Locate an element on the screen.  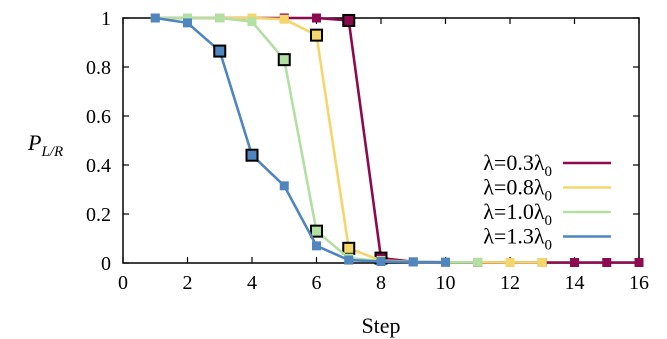
x-axis-label: Step is located at coordinates (380, 325).